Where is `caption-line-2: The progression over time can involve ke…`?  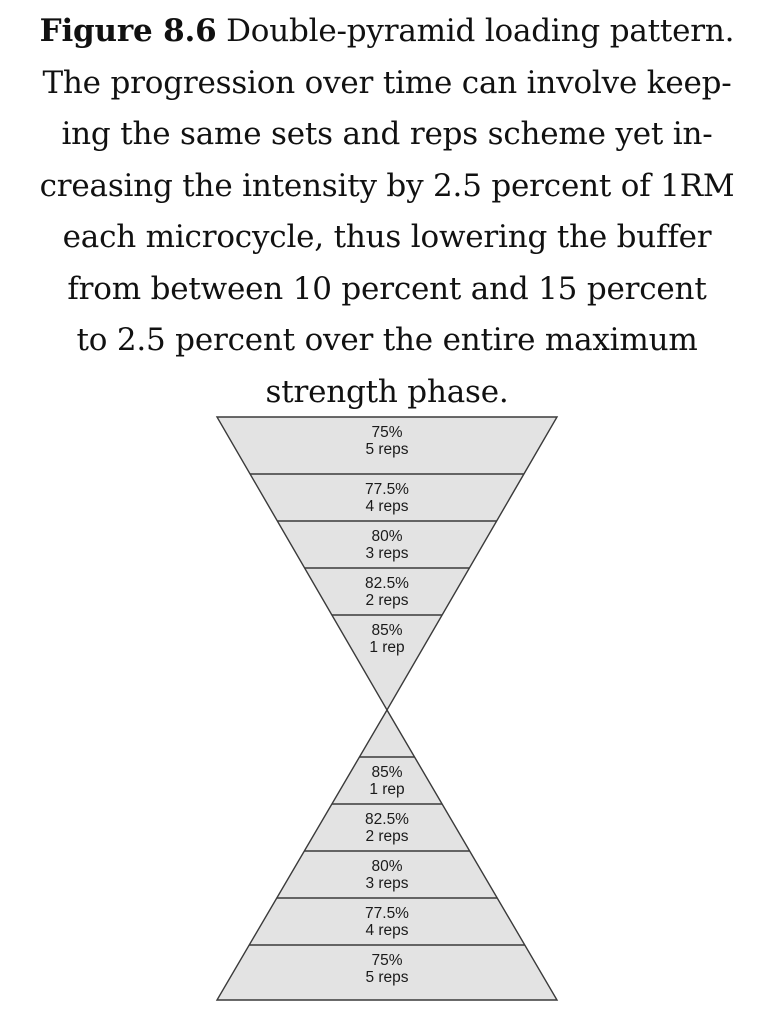
caption-line-2: The progression over time can involve ke… is located at coordinates (387, 82).